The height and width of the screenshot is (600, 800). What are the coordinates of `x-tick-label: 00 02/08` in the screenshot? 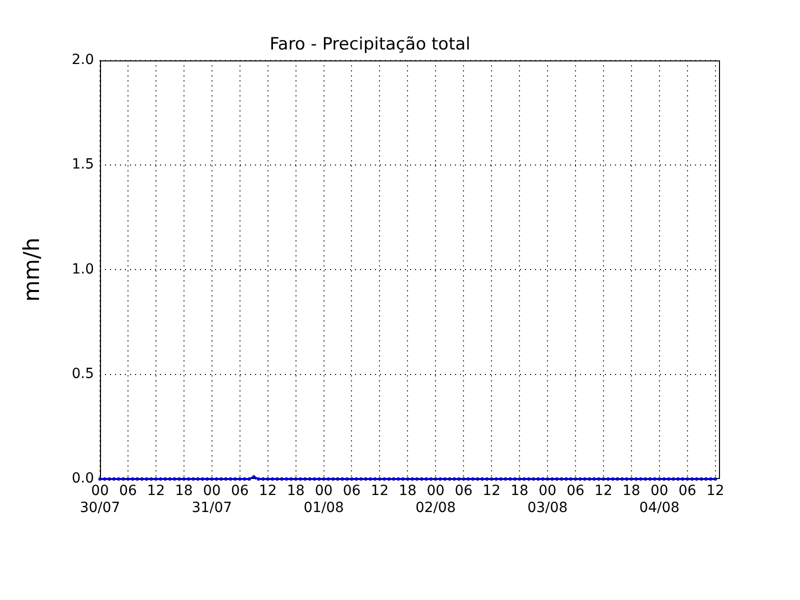 It's located at (435, 499).